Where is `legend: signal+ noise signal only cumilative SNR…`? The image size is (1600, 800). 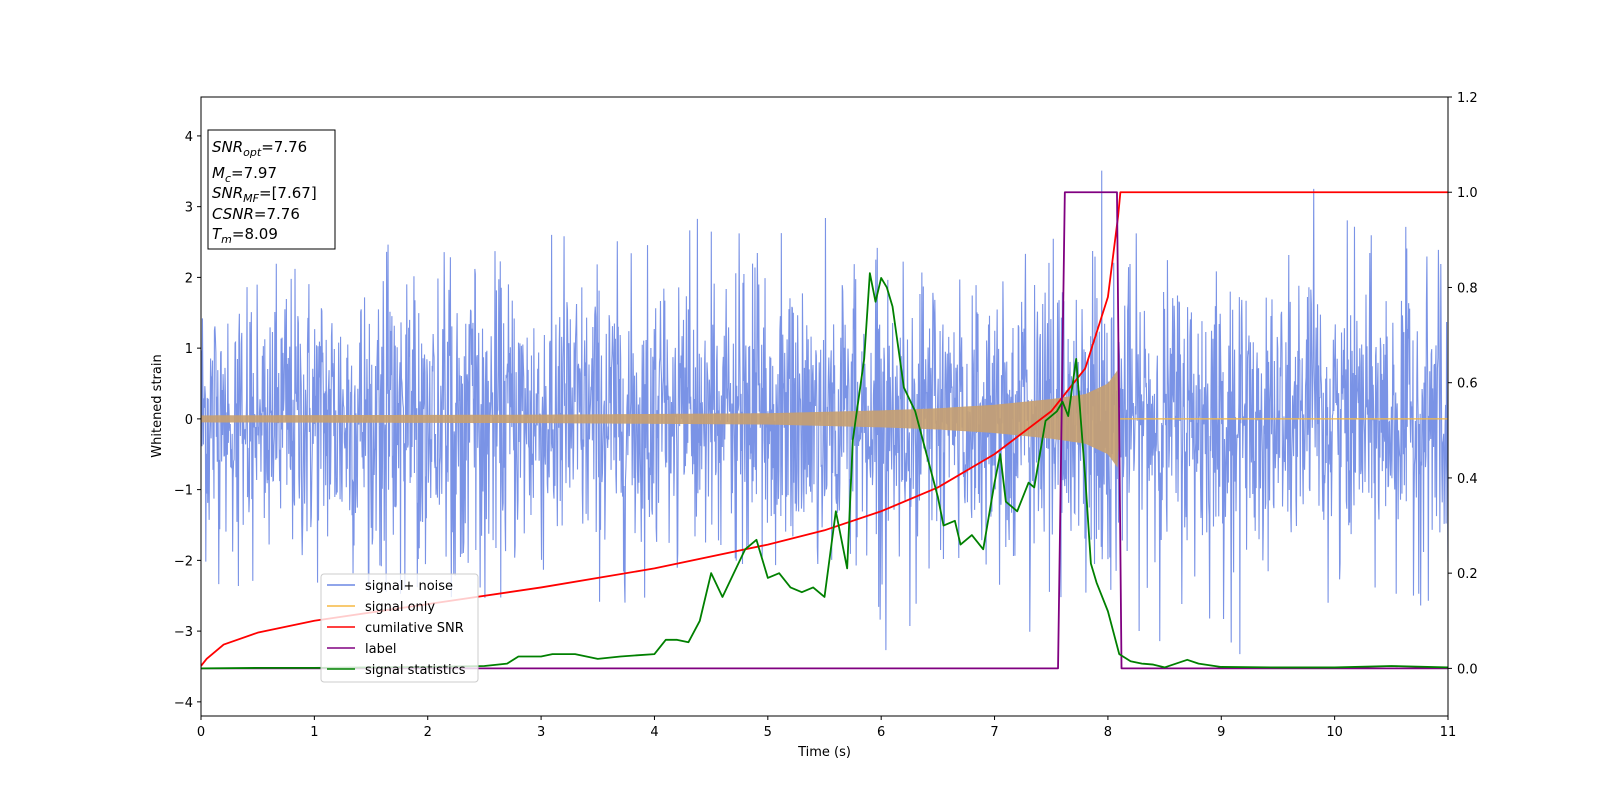
legend: signal+ noise signal only cumilative SNR… is located at coordinates (399, 628).